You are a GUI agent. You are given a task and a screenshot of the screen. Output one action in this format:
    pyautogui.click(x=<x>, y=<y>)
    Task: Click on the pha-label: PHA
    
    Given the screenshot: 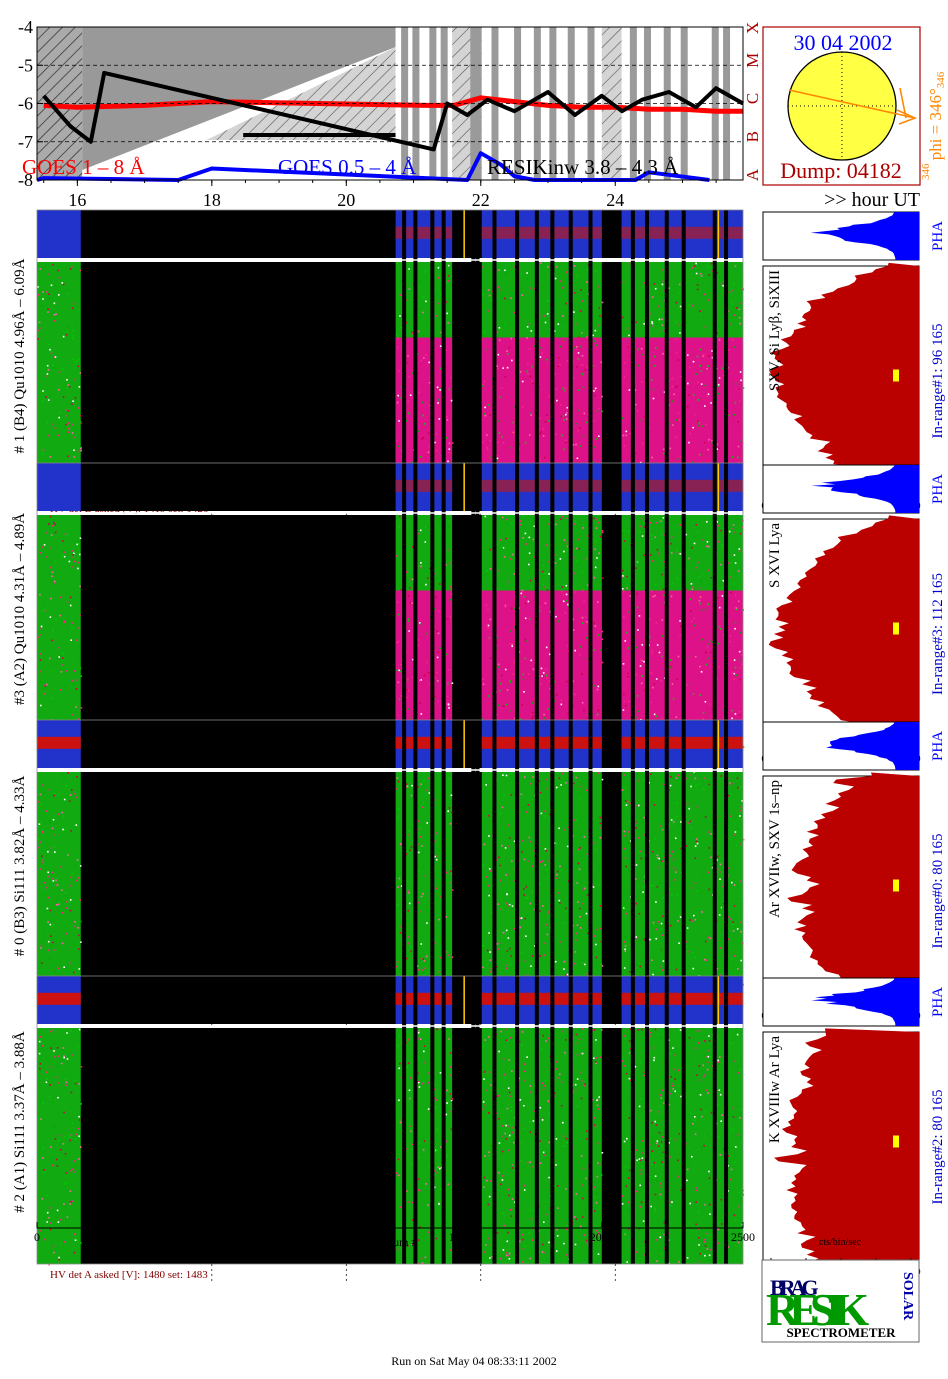 What is the action you would take?
    pyautogui.click(x=938, y=746)
    